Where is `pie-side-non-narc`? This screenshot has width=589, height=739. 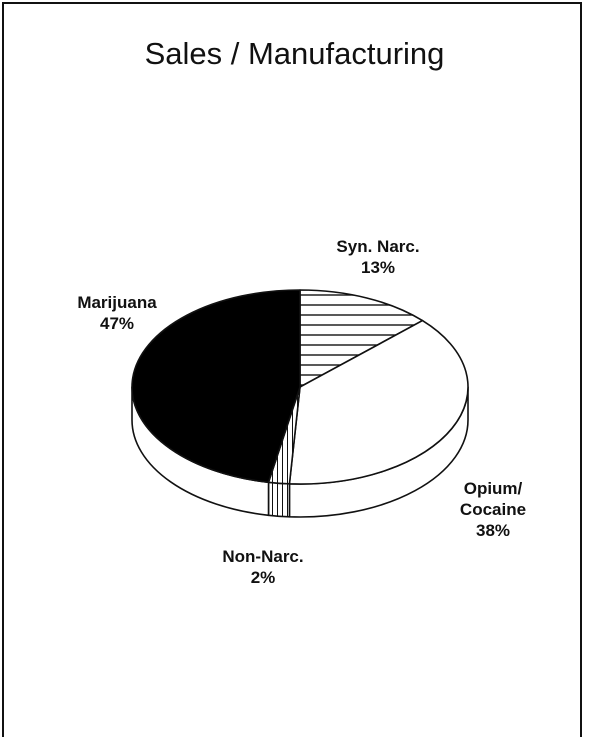 pie-side-non-narc is located at coordinates (279, 499).